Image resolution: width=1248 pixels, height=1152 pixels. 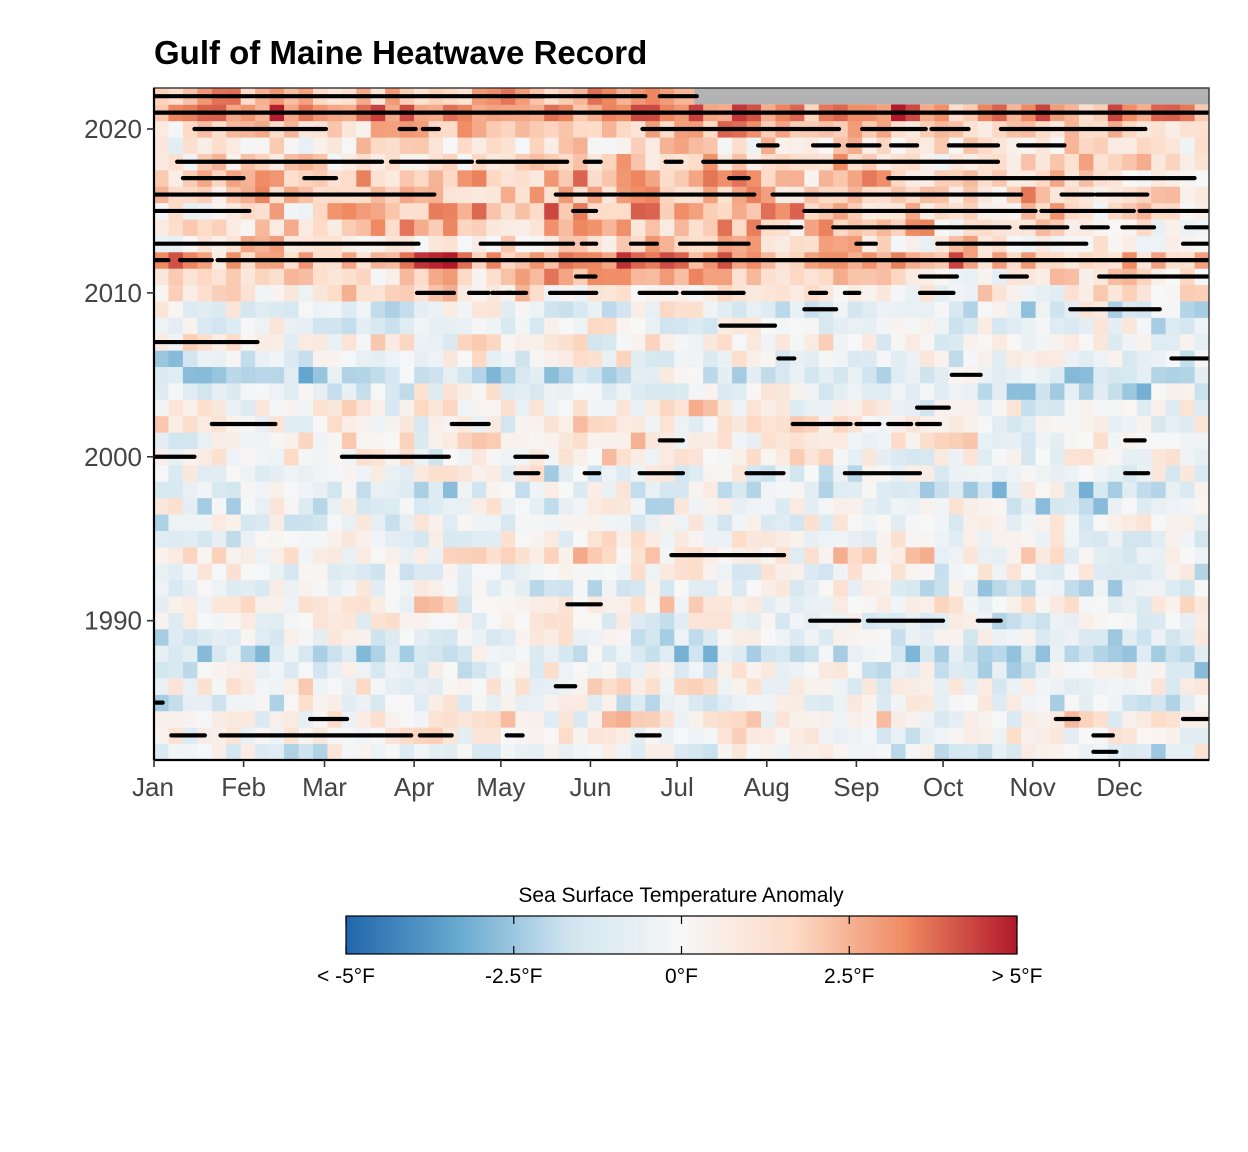 What do you see at coordinates (951, 96) in the screenshot?
I see `no-data-cell` at bounding box center [951, 96].